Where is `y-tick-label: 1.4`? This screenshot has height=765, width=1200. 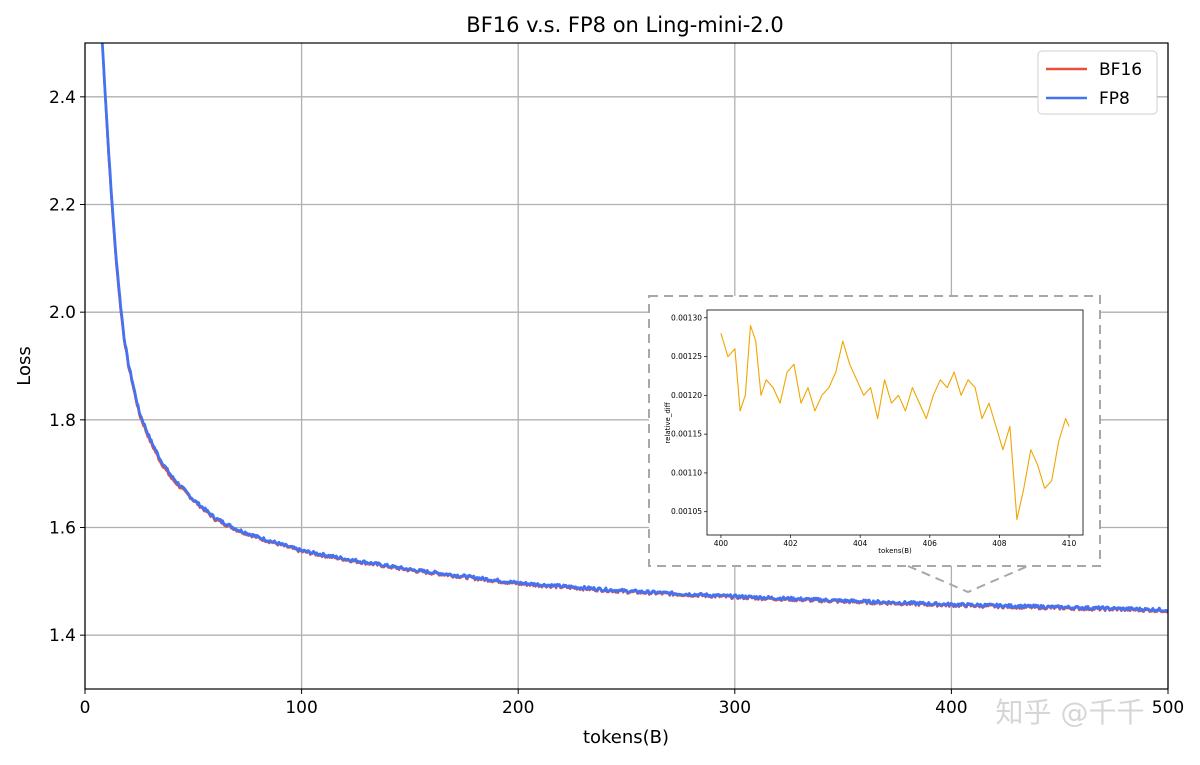
y-tick-label: 1.4 is located at coordinates (62, 636).